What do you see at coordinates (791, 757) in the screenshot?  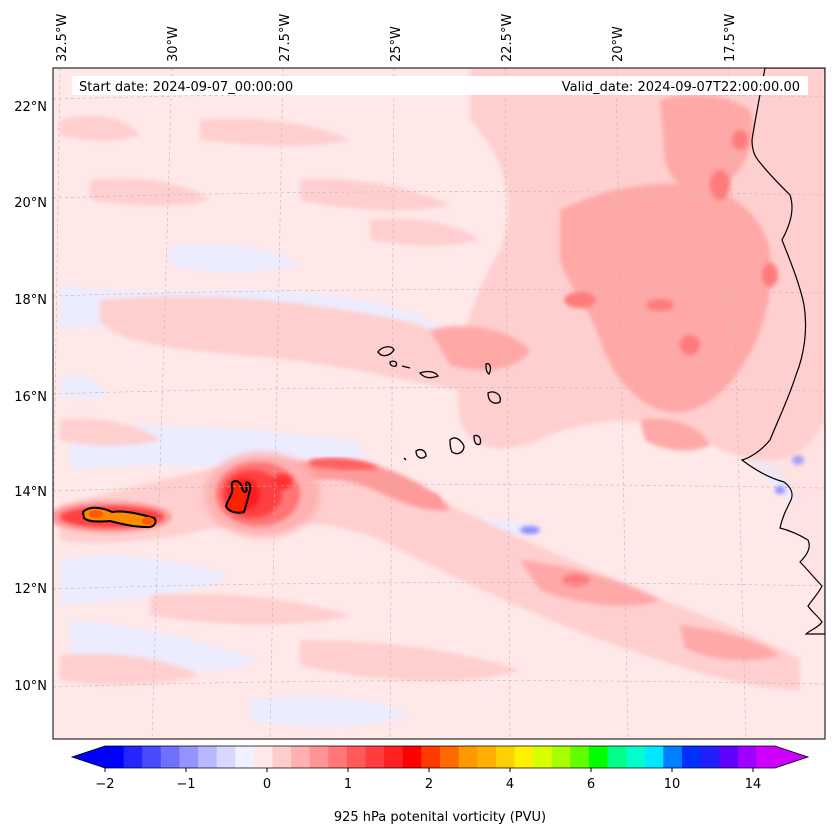 I see `colorbar-over-arrow` at bounding box center [791, 757].